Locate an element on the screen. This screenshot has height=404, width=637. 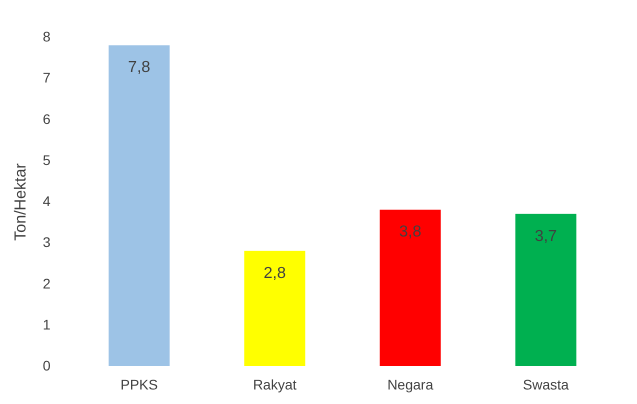
data-label: 2,8 is located at coordinates (275, 273).